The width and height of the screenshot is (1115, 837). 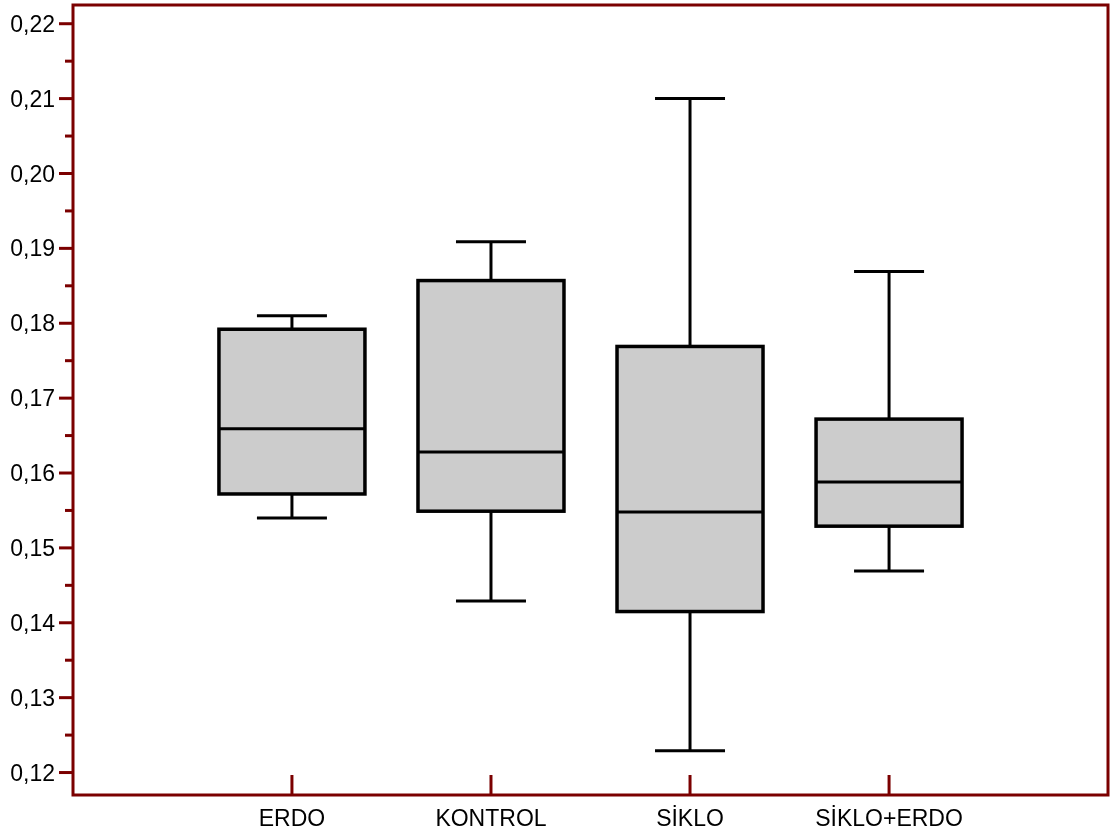 What do you see at coordinates (32, 398) in the screenshot?
I see `y-tick-label: 0,17` at bounding box center [32, 398].